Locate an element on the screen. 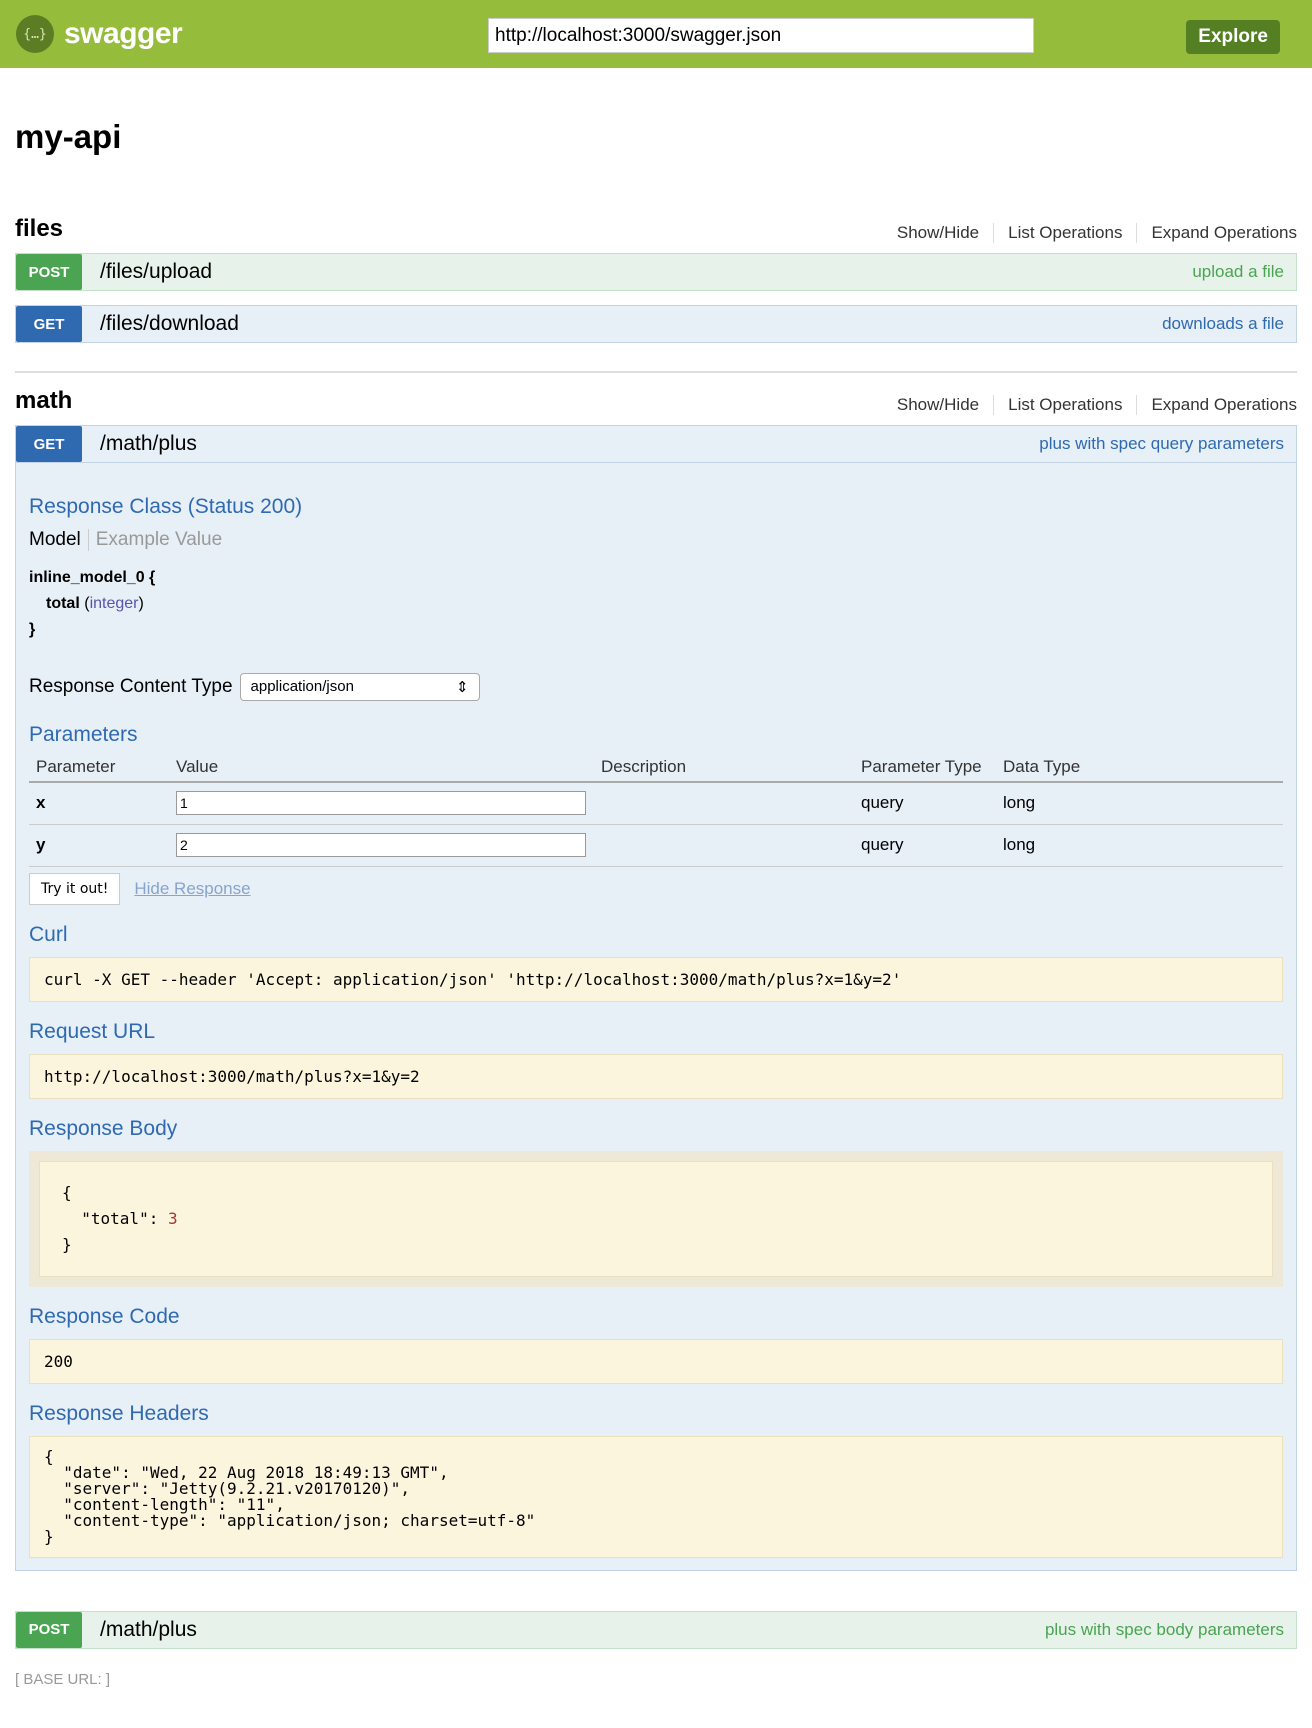 The width and height of the screenshot is (1312, 1728). tab-model: Model is located at coordinates (55, 539).